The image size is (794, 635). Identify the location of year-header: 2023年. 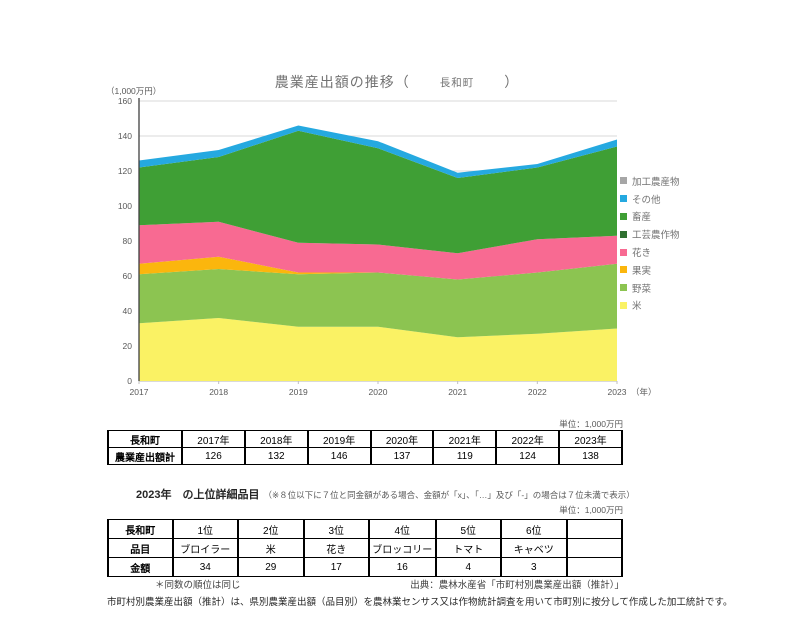
(590, 439).